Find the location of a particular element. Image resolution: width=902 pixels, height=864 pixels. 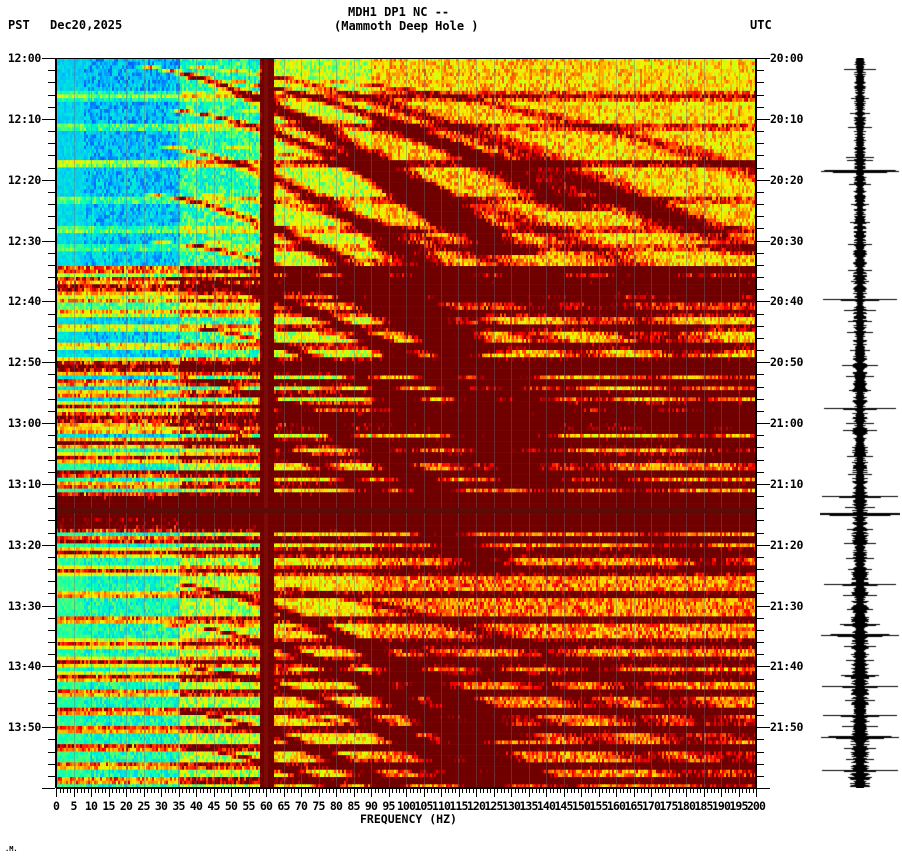

frequency-label: 85 is located at coordinates (353, 806).